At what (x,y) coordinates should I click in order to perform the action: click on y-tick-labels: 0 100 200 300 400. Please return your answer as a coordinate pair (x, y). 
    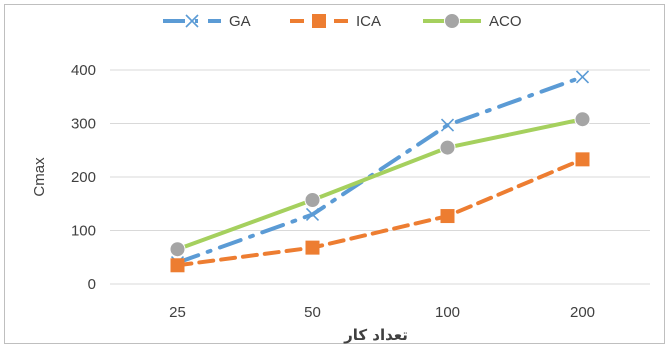
    Looking at the image, I should click on (83, 177).